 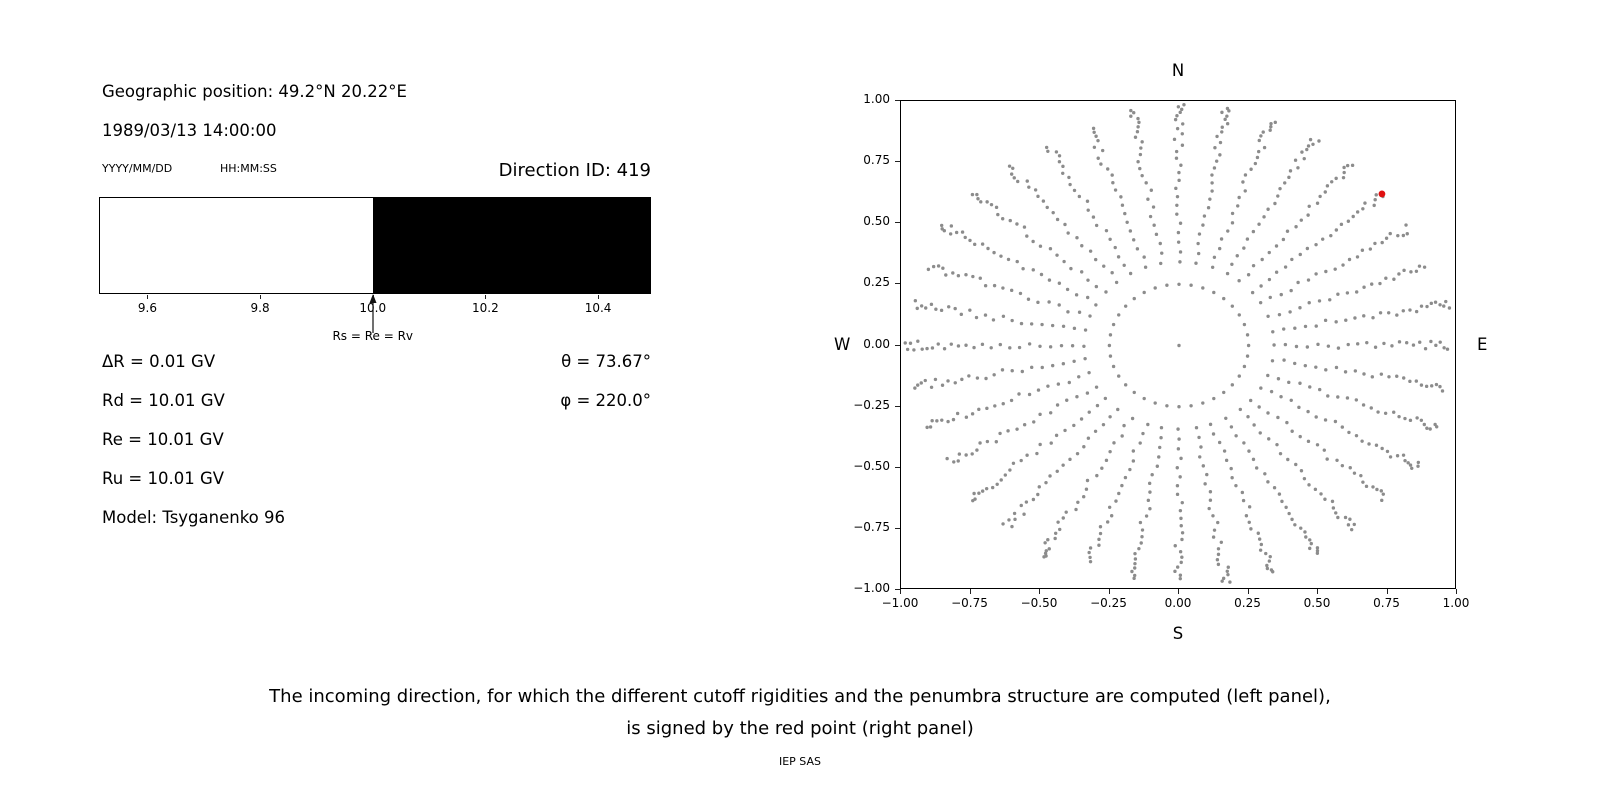 I want to click on y-tick-label: −0.75, so click(x=871, y=526).